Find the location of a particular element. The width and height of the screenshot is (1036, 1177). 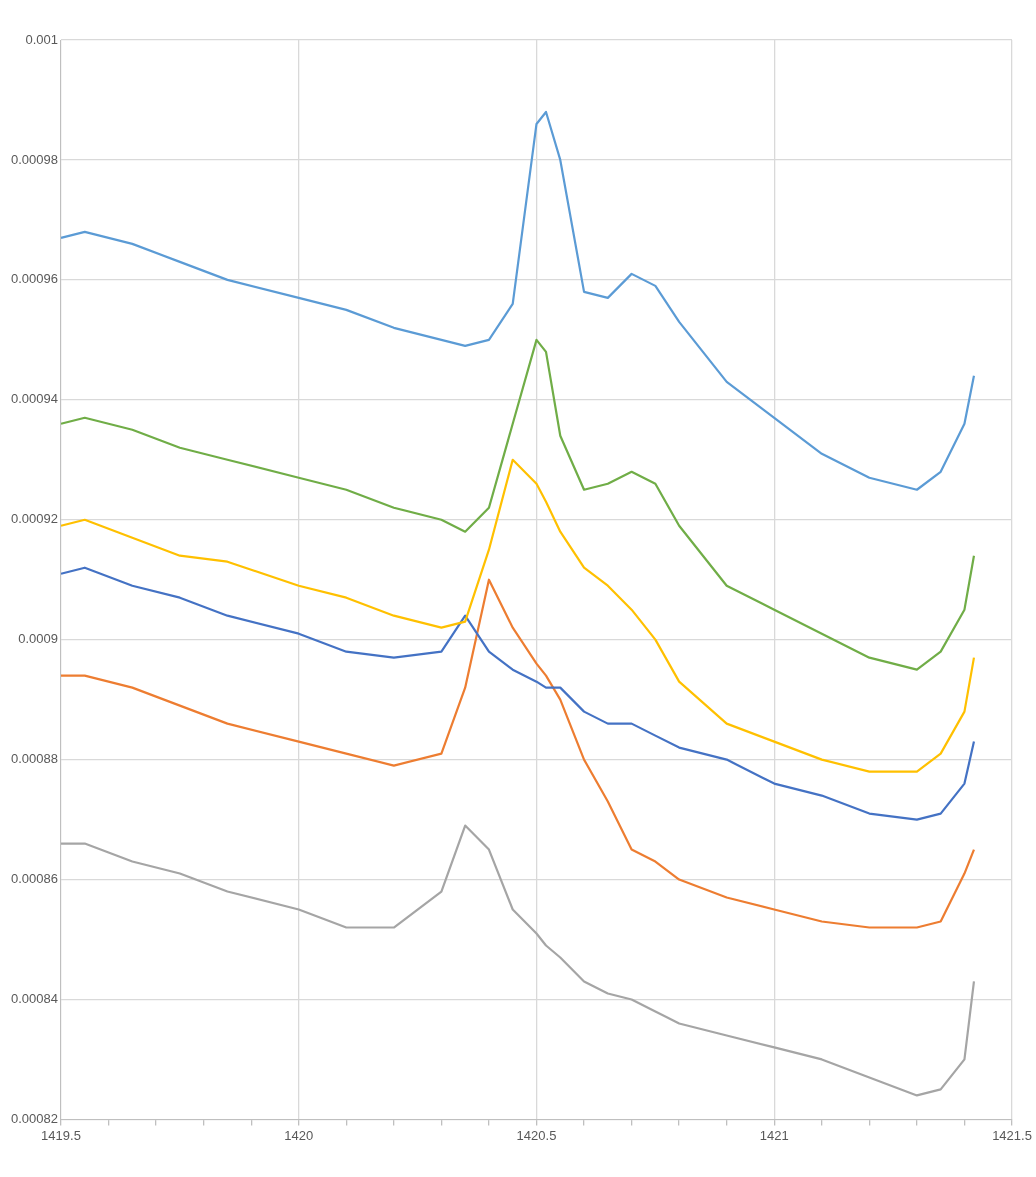

y-tick-label: 0.001 is located at coordinates (41, 39).